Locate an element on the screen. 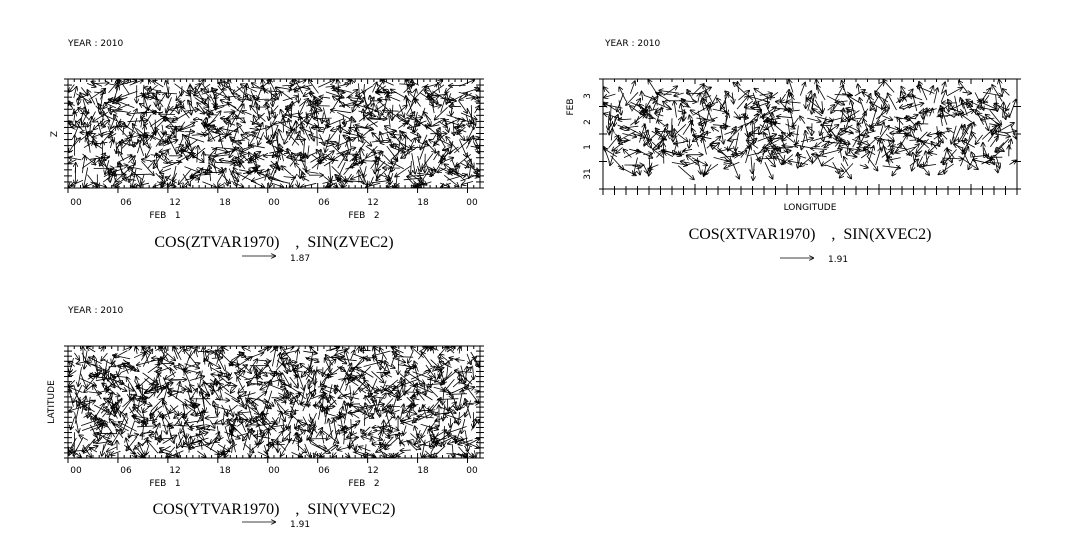 The width and height of the screenshot is (1076, 537). x-tick-label: 12 is located at coordinates (372, 471).